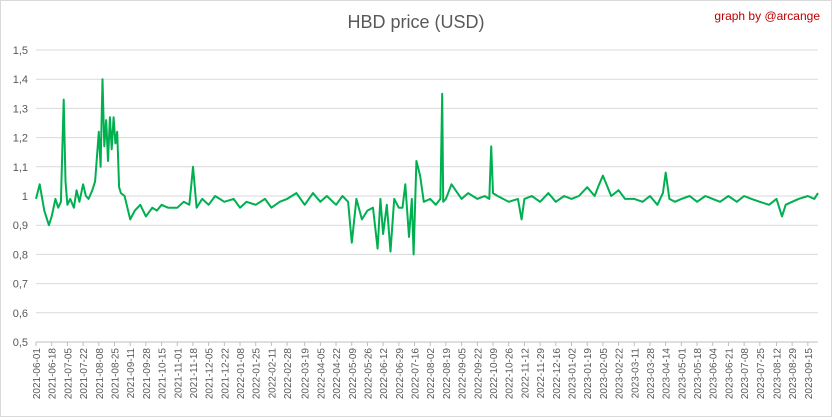 This screenshot has height=417, width=832. I want to click on x-tick-label: 2023-01-19, so click(588, 374).